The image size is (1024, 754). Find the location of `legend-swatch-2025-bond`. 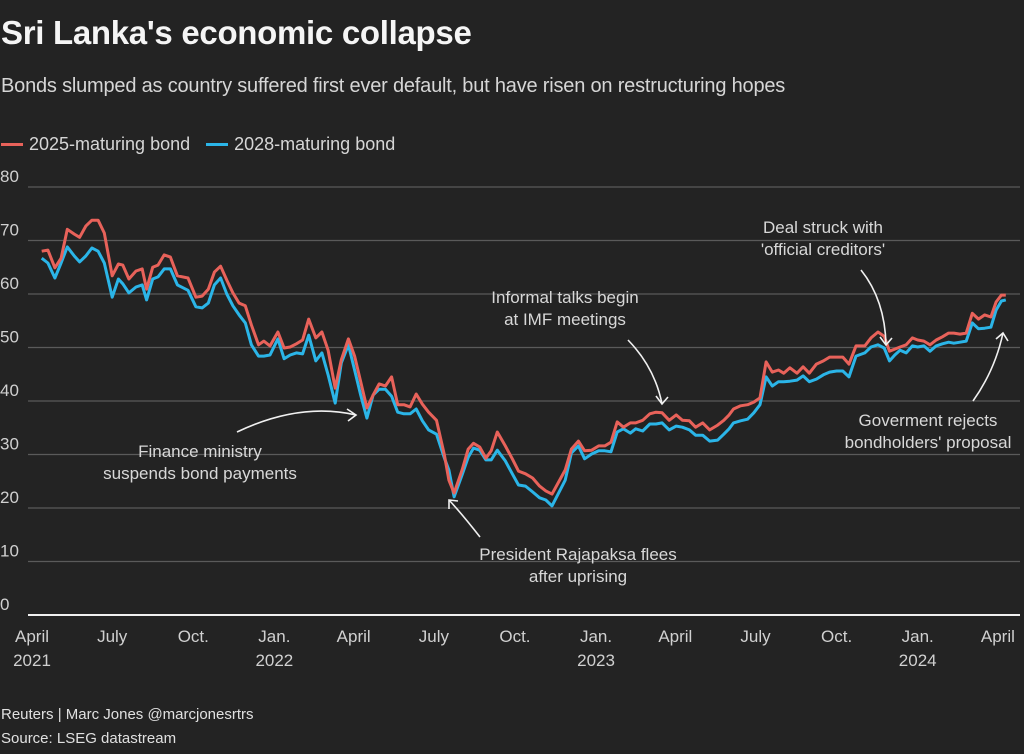

legend-swatch-2025-bond is located at coordinates (12, 144).